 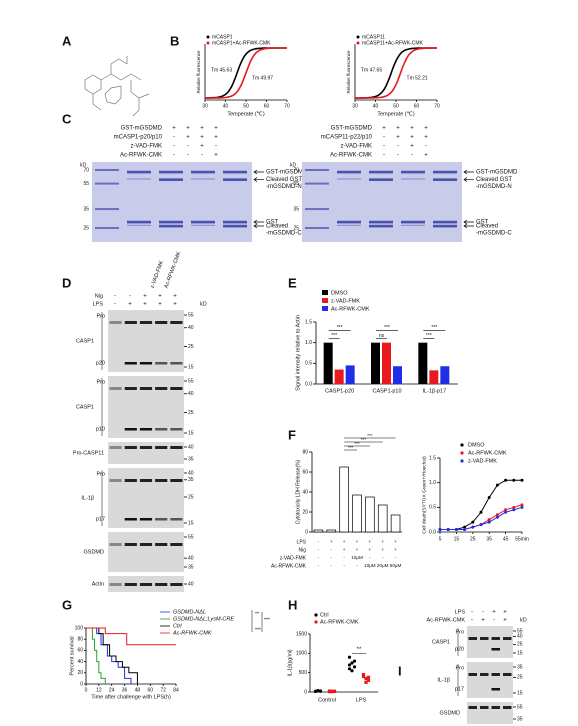 What do you see at coordinates (301, 634) in the screenshot?
I see `y-tick-label: 1500` at bounding box center [301, 634].